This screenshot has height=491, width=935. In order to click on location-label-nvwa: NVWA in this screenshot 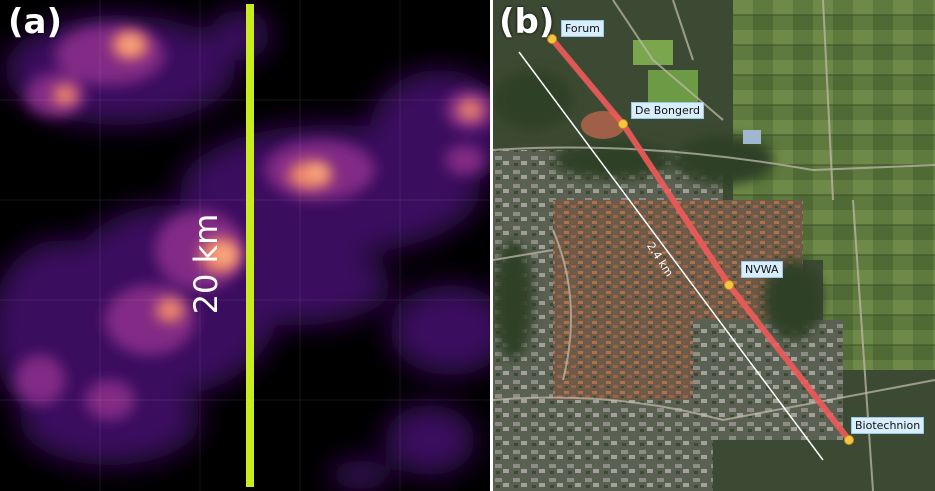, I will do `click(762, 269)`.